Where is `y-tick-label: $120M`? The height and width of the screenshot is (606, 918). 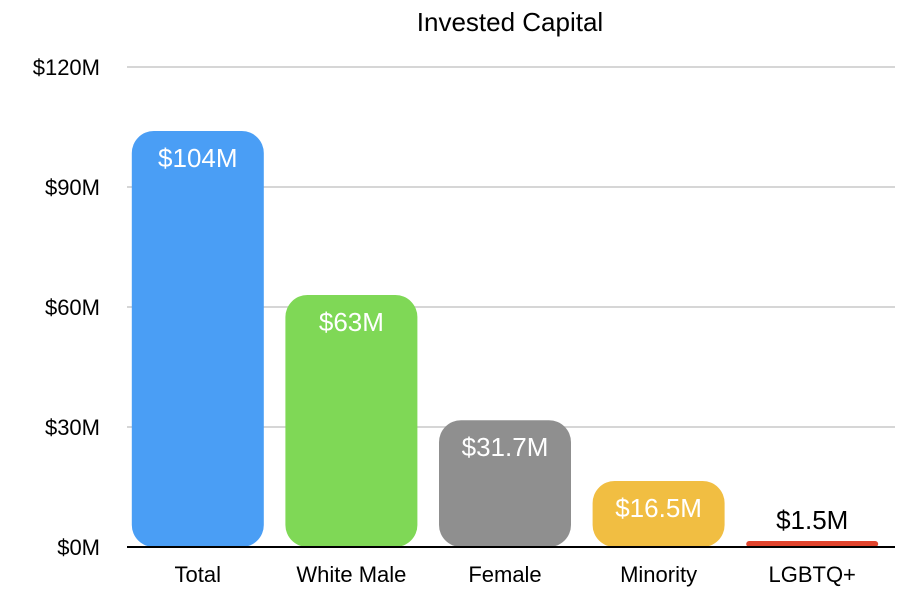
y-tick-label: $120M is located at coordinates (66, 67).